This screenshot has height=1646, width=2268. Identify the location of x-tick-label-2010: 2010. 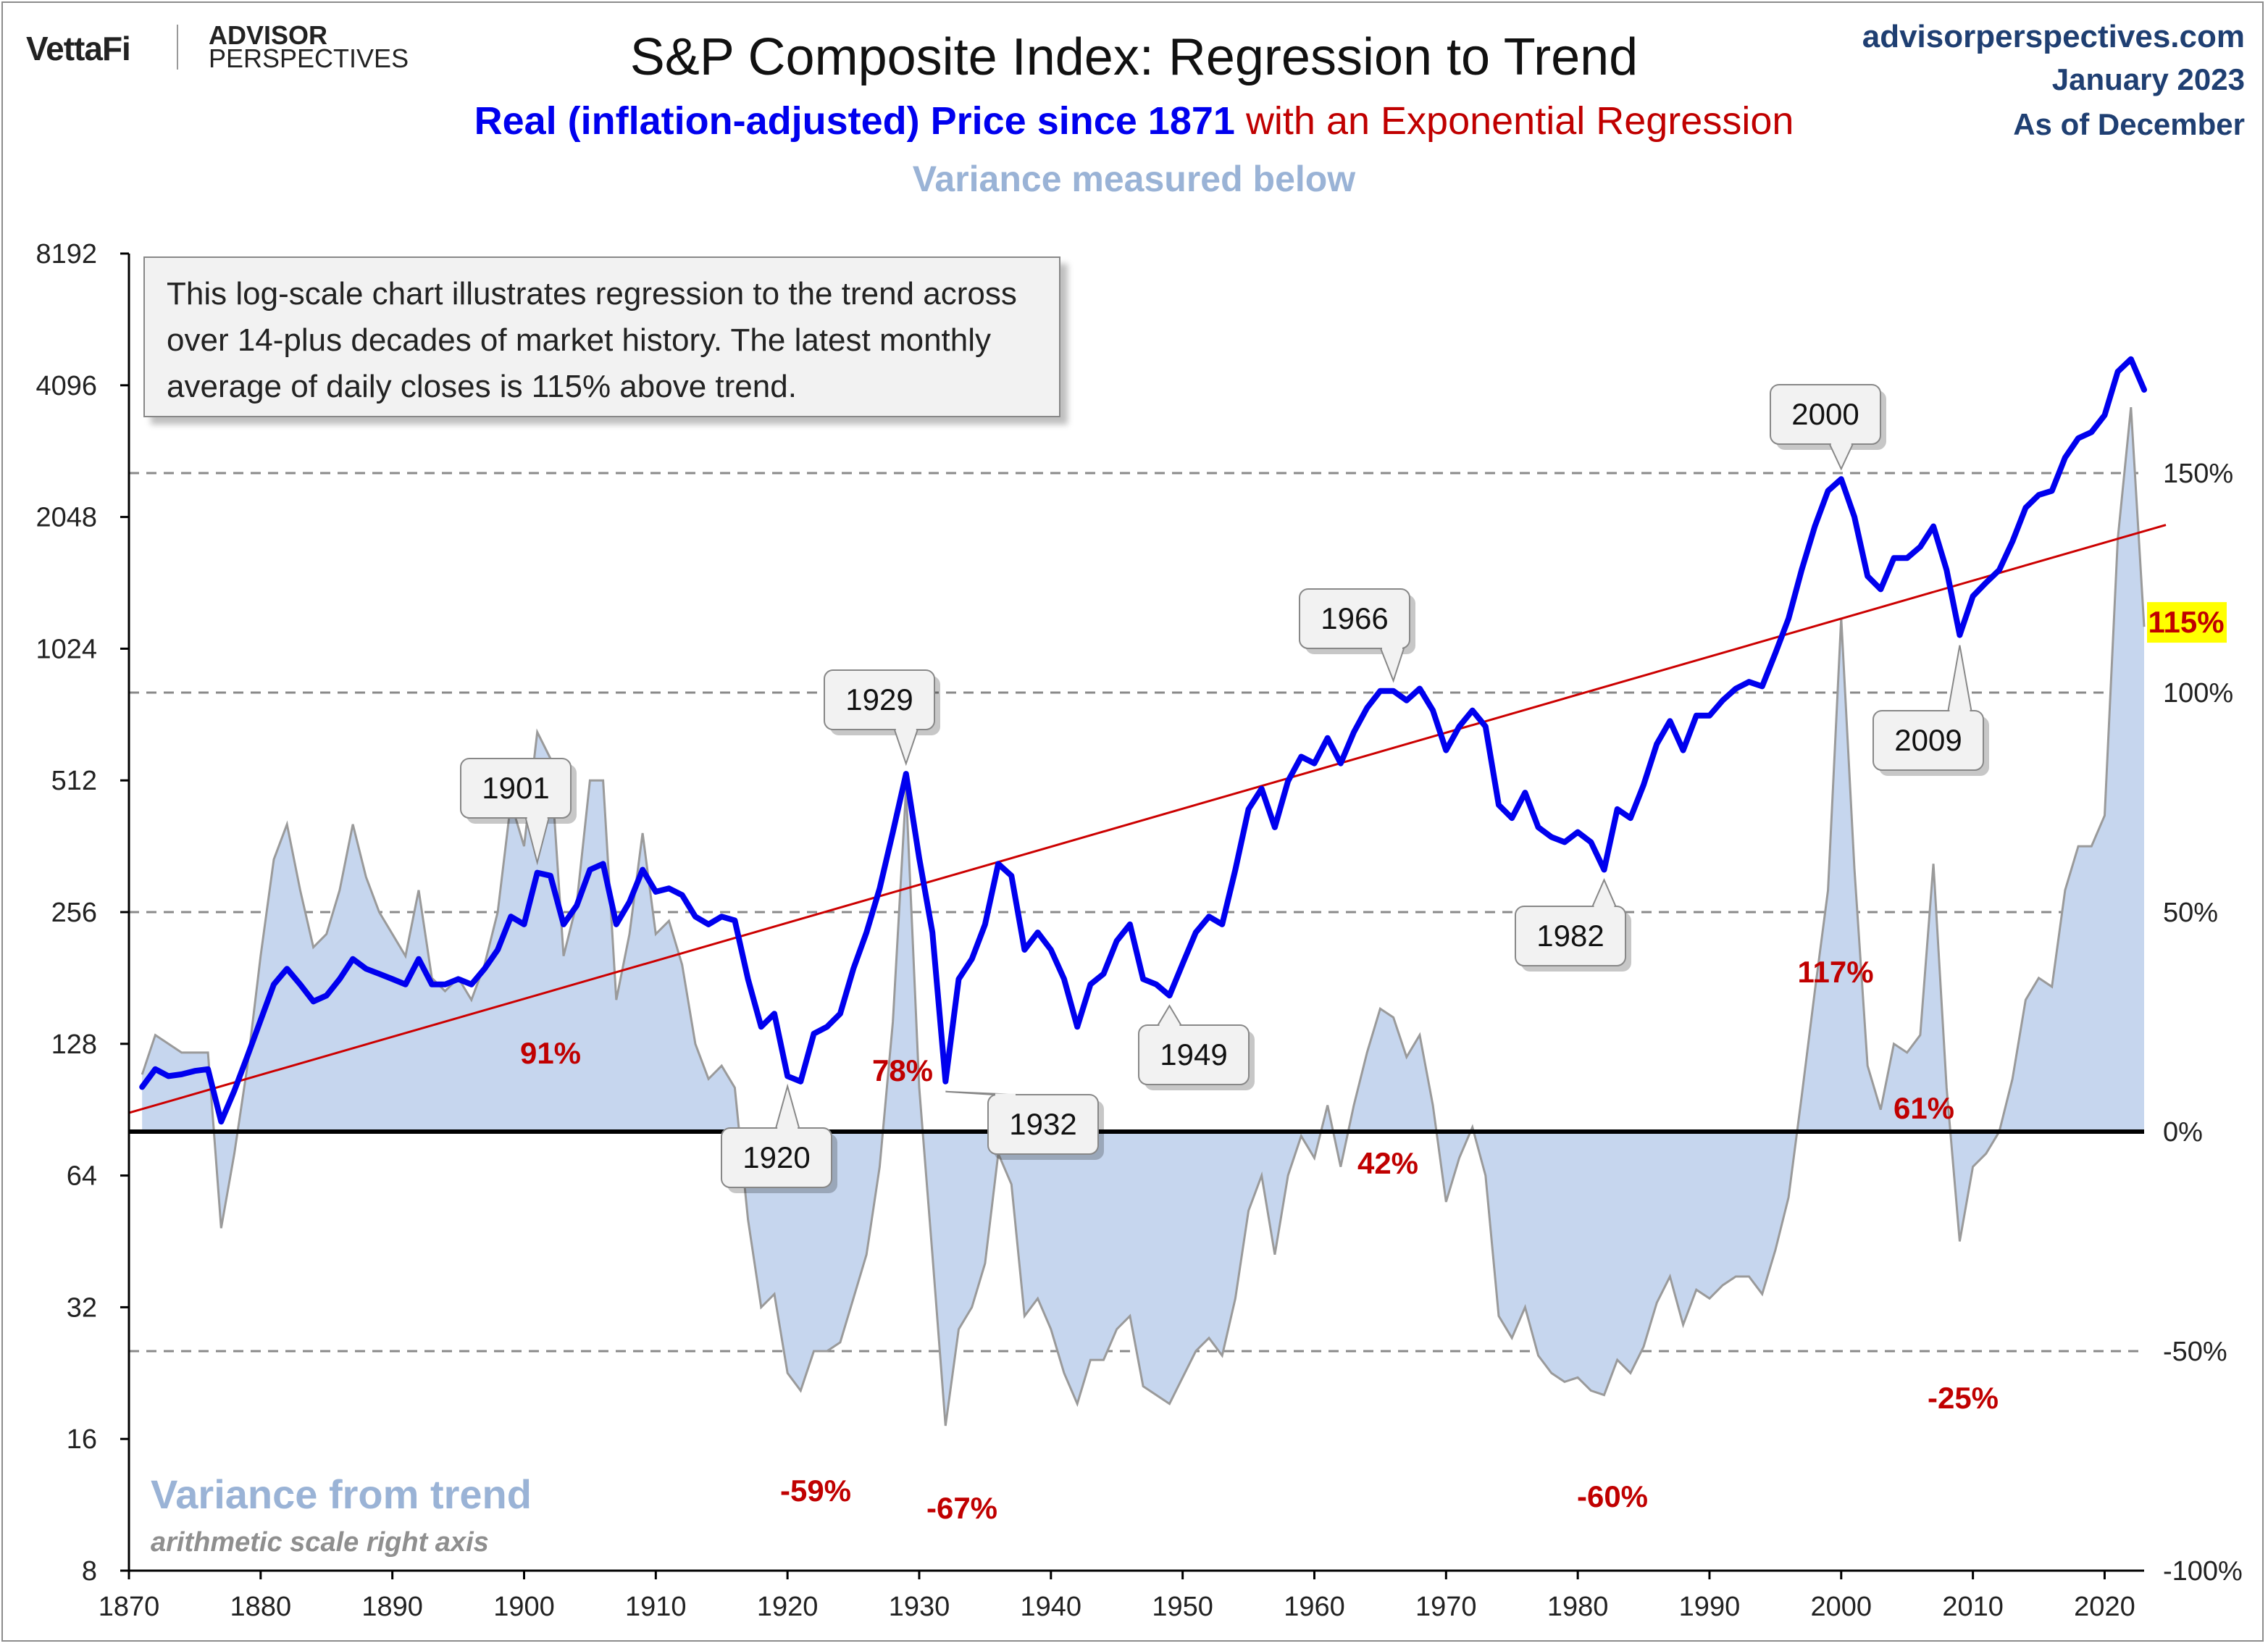
(1973, 1607).